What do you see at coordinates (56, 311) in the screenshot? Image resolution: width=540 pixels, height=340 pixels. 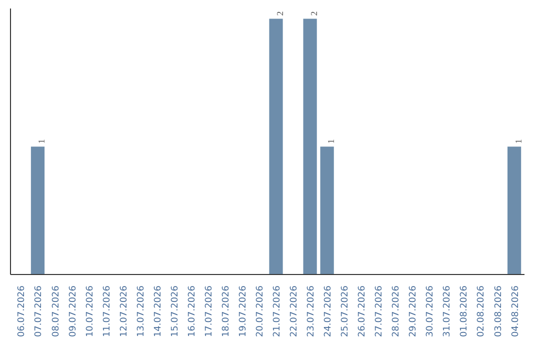 I see `x-tick-label: 08.07.2026` at bounding box center [56, 311].